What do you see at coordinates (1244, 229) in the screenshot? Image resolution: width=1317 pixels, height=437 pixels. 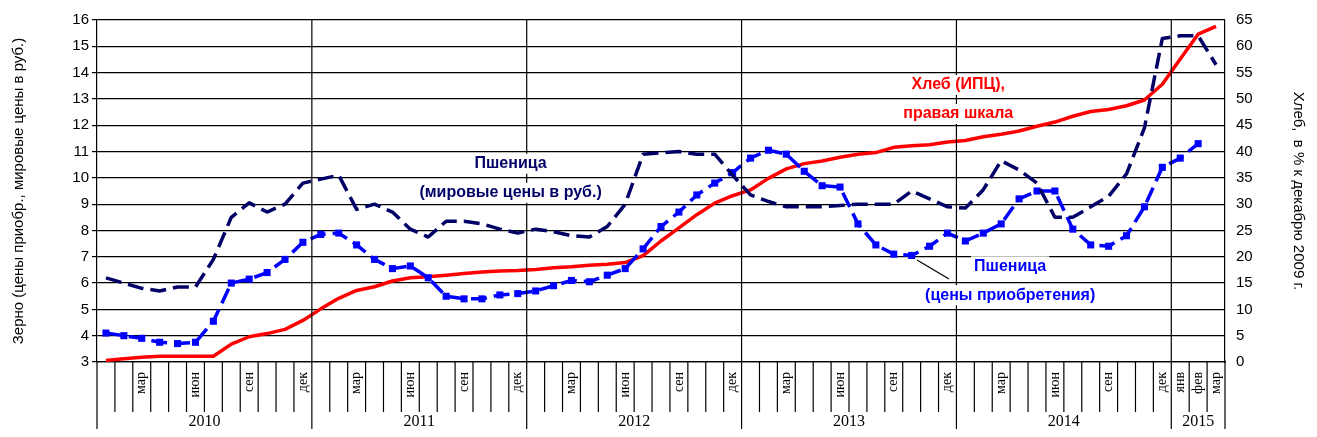 I see `y2-tick-label: 25` at bounding box center [1244, 229].